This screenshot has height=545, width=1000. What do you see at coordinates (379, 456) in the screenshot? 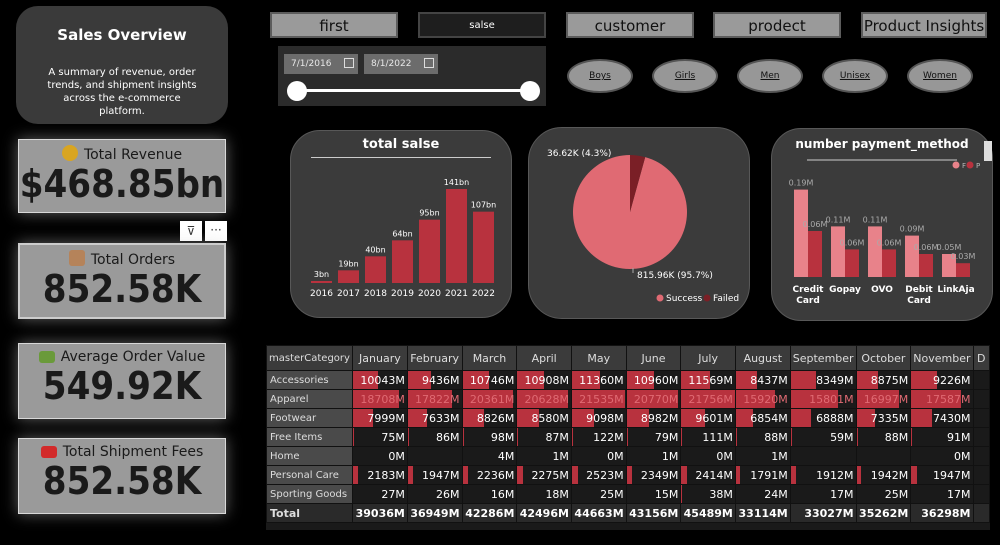
I see `matrix-cell: 0M` at bounding box center [379, 456].